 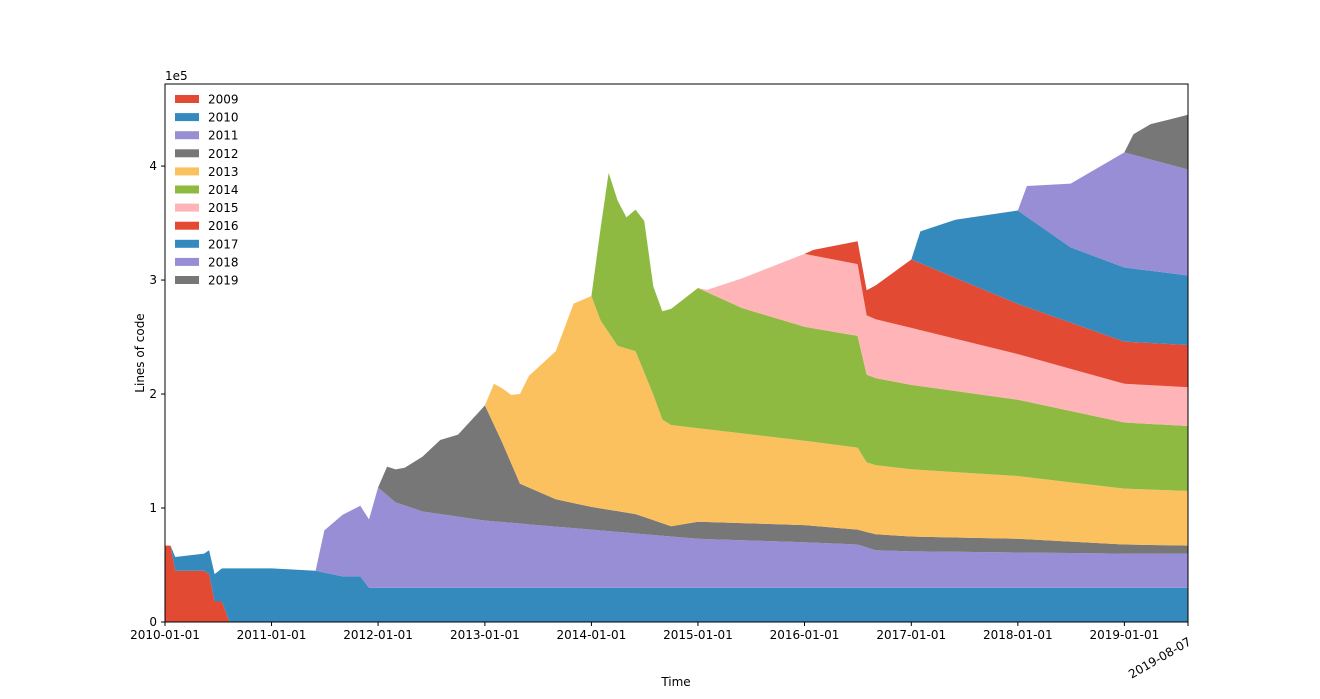 I want to click on legend-label-2017: 2017, so click(x=223, y=244).